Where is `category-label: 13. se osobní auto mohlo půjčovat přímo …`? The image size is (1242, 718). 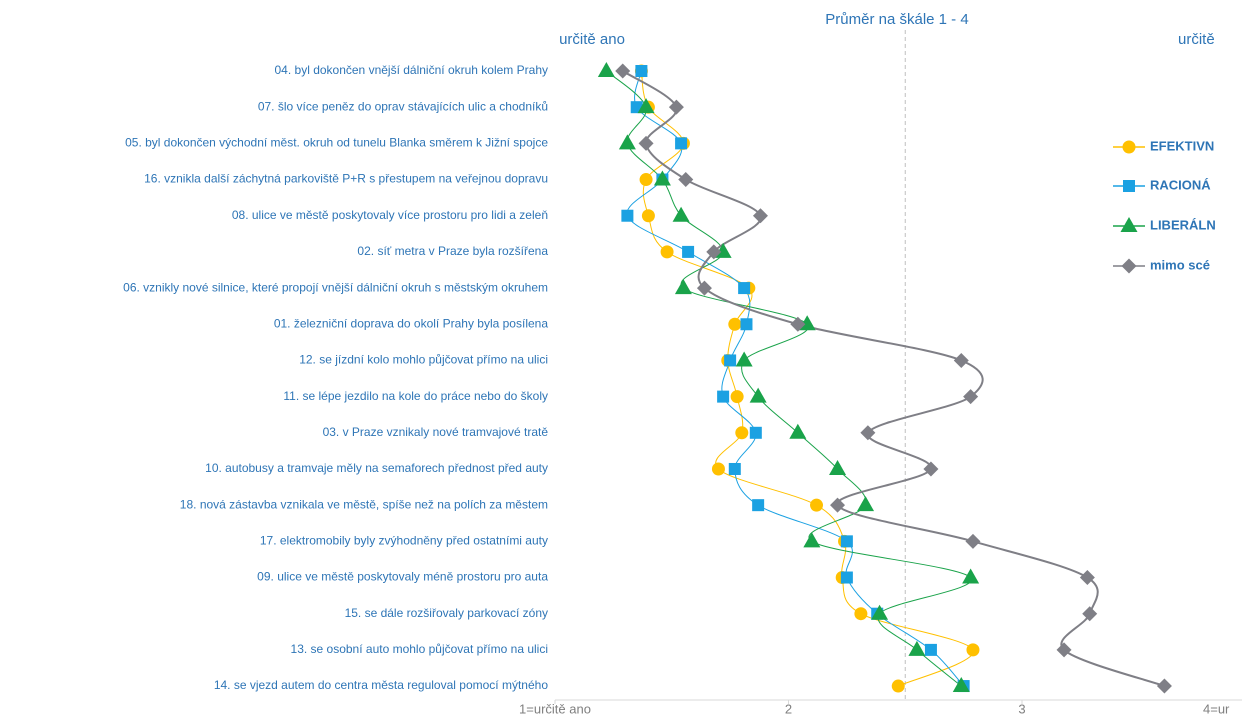
category-label: 13. se osobní auto mohlo půjčovat přímo … is located at coordinates (419, 649).